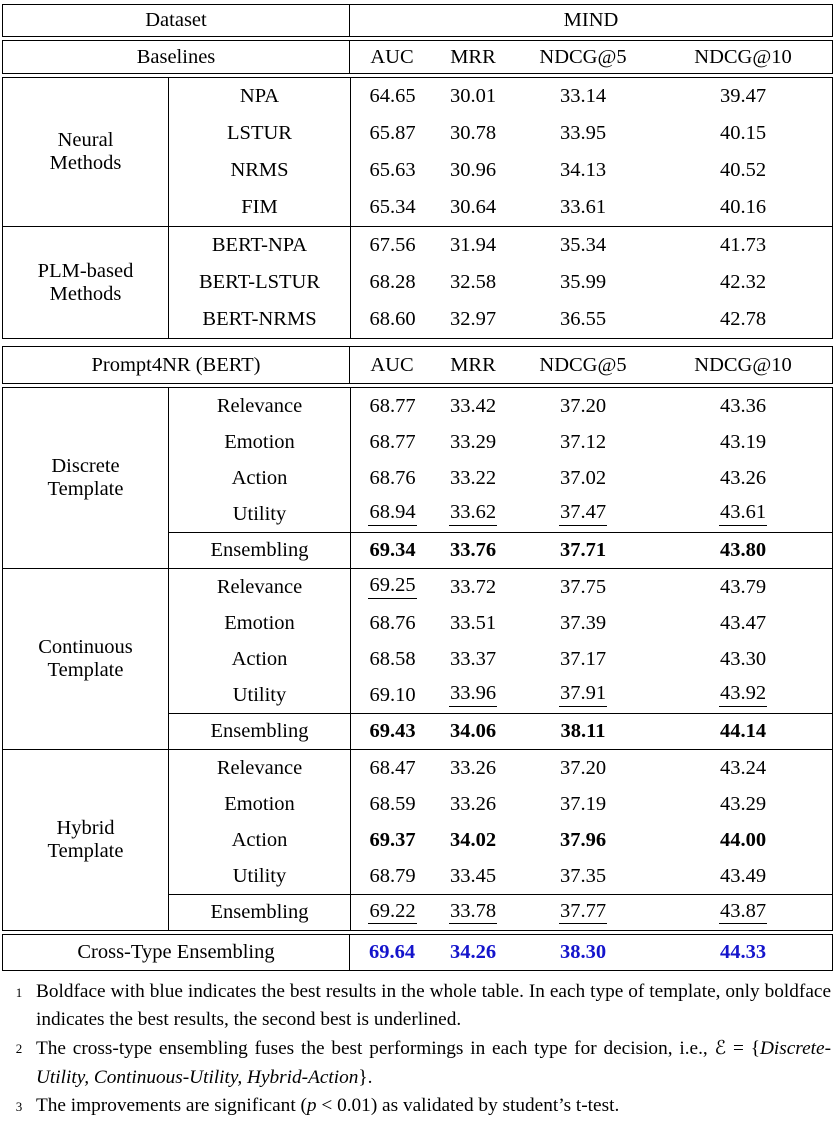  I want to click on value-cell: 43.26, so click(743, 477).